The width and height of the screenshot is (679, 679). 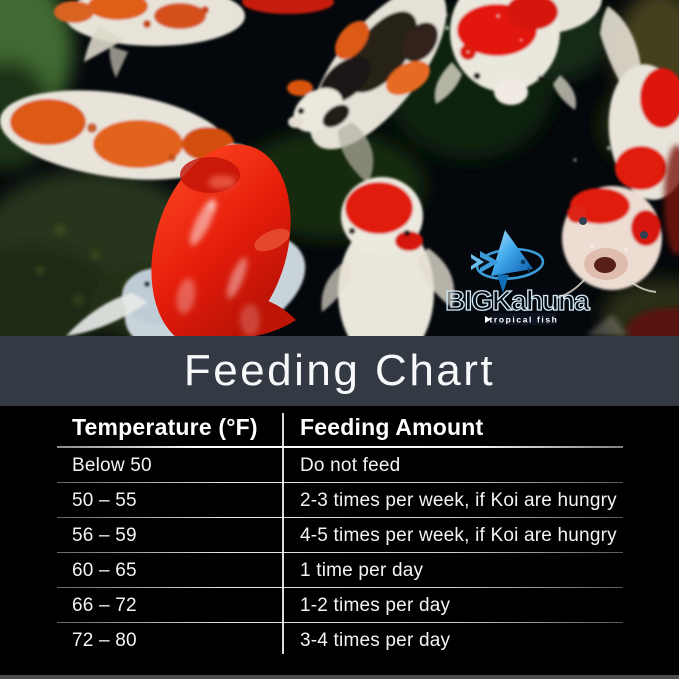 I want to click on feeding-amount-cell: Do not feed, so click(x=350, y=465).